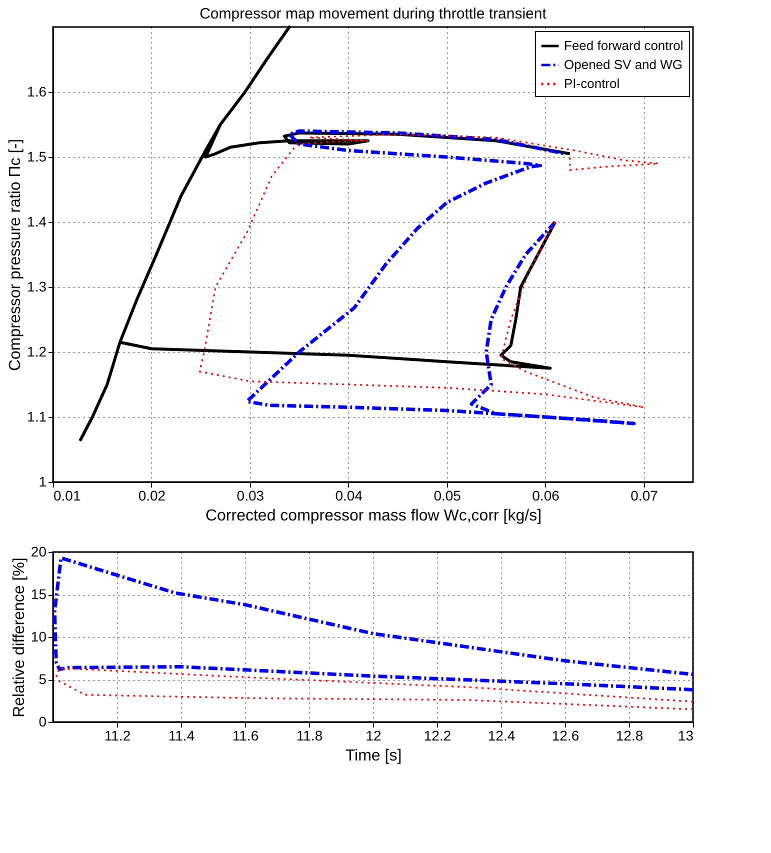 This screenshot has width=771, height=853. Describe the element at coordinates (546, 496) in the screenshot. I see `x-tick-label: 0.06` at that location.